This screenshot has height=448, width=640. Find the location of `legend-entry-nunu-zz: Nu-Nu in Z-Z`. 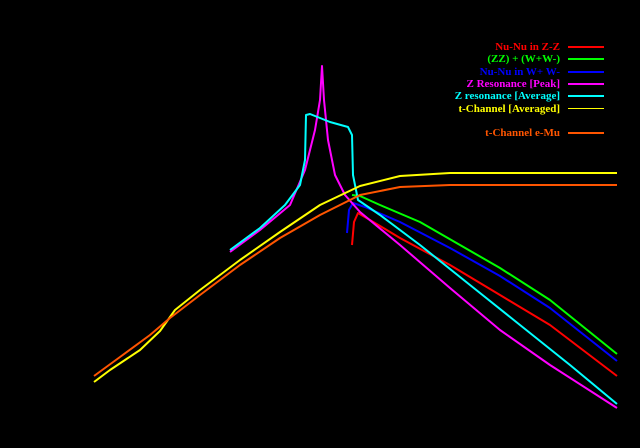

legend-entry-nunu-zz: Nu-Nu in Z-Z is located at coordinates (529, 47).